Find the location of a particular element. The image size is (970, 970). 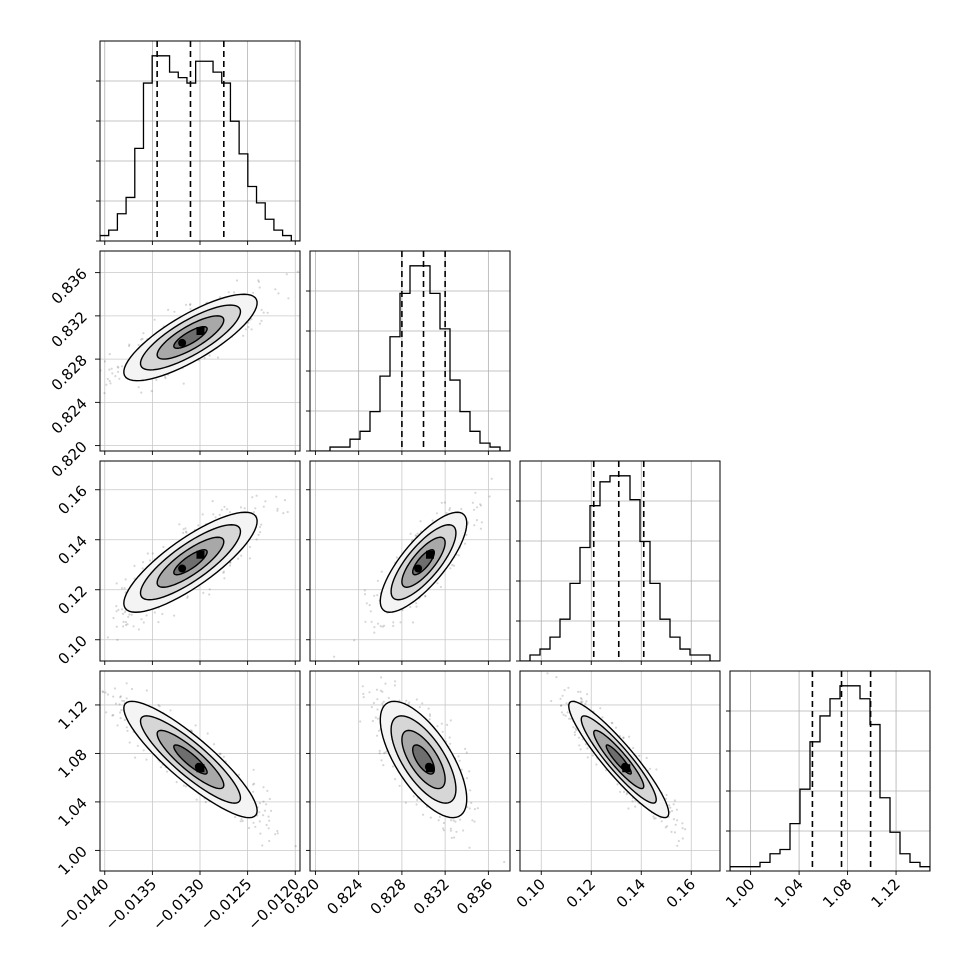

x-tick-label: 0.14 is located at coordinates (631, 893).